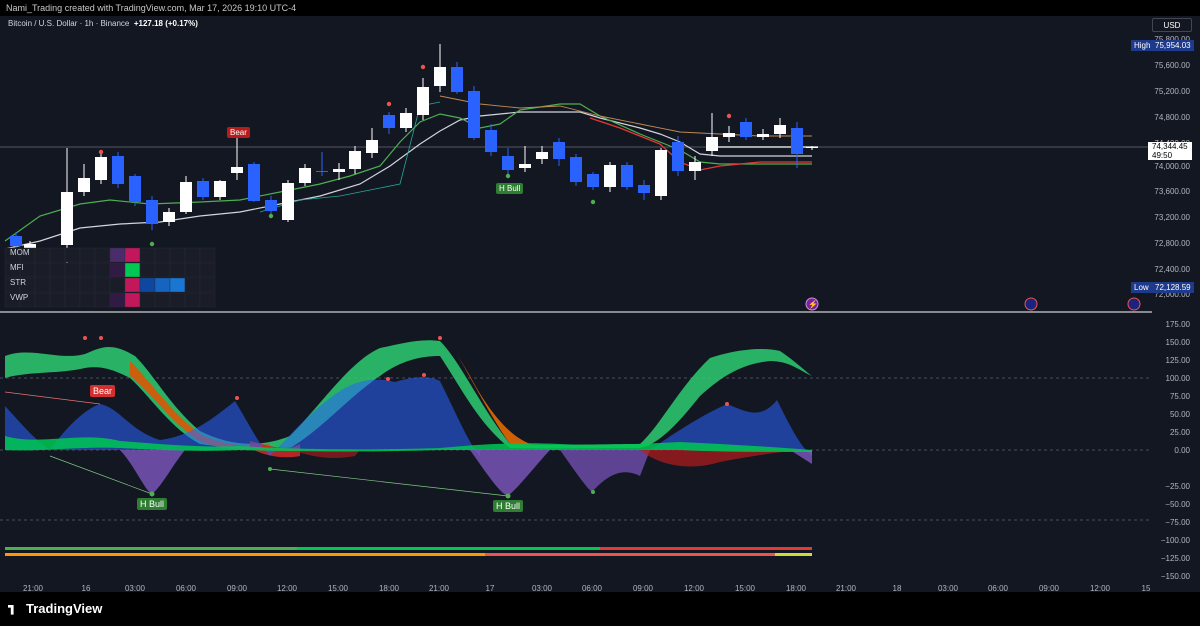 The image size is (1200, 626). I want to click on currency-button: USD, so click(1172, 25).